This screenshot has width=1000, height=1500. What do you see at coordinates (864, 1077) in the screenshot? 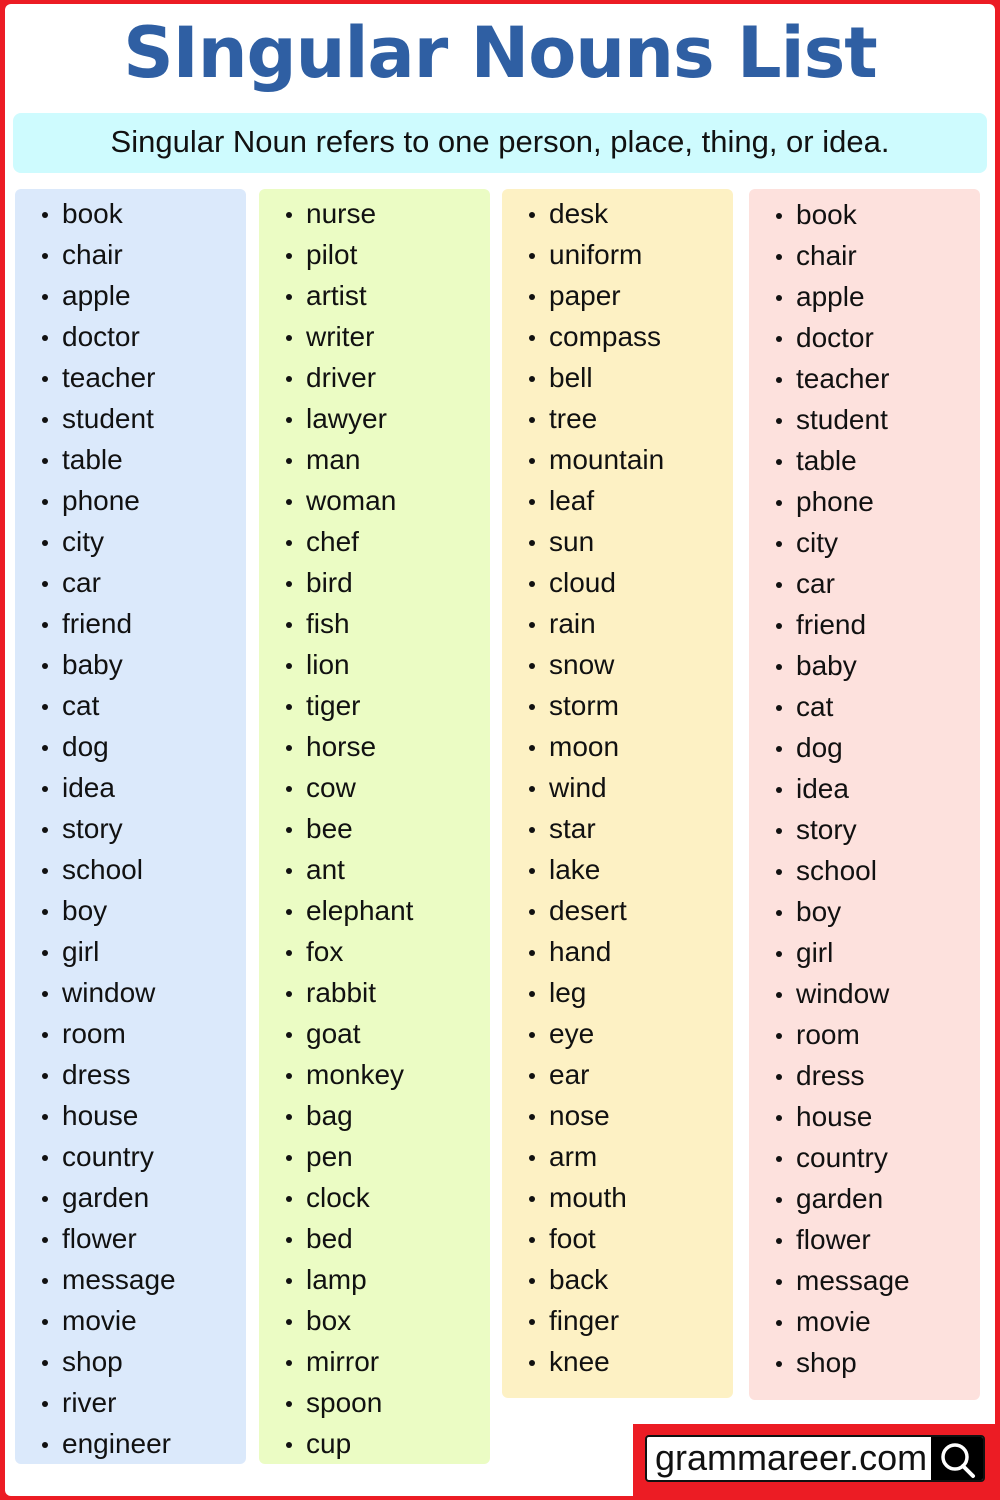
I see `noun-list-item: dress` at bounding box center [864, 1077].